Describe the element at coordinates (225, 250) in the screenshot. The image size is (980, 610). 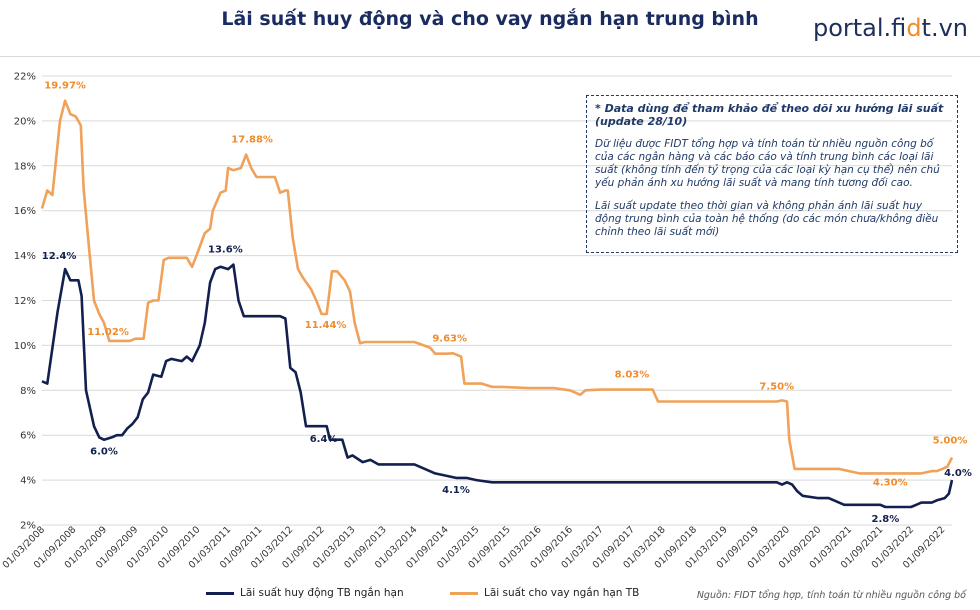
I see `deposit-data-label: 13.6%` at that location.